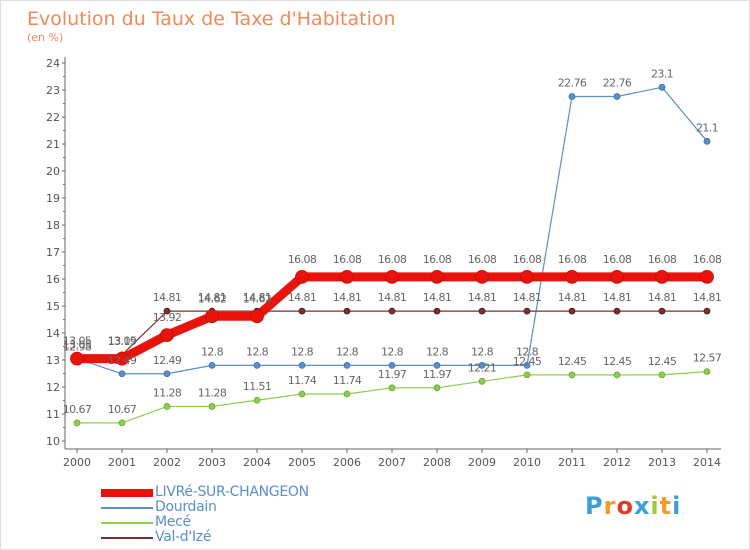  What do you see at coordinates (707, 462) in the screenshot?
I see `x-tick-label: 2014` at bounding box center [707, 462].